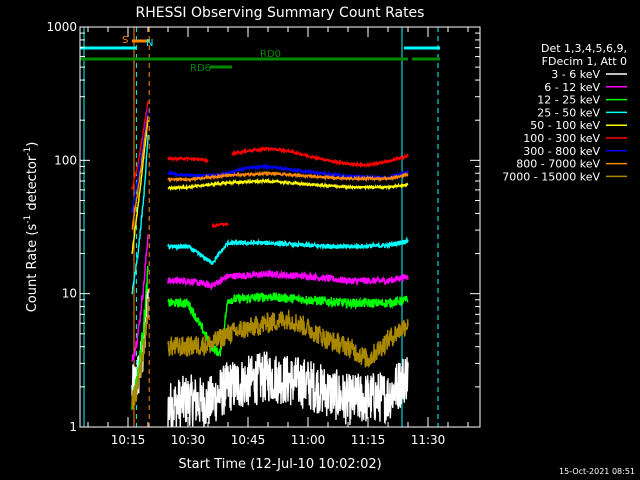  What do you see at coordinates (61, 27) in the screenshot?
I see `y-tick-label: 1000` at bounding box center [61, 27].